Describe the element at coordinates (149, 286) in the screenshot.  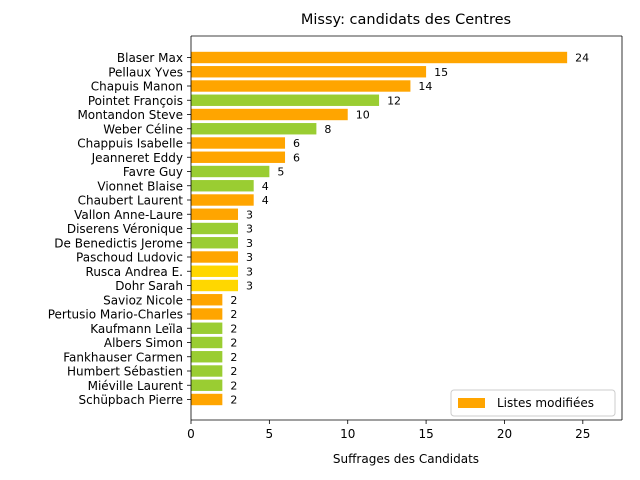
I see `y-tick-label: Dohr Sarah` at that location.